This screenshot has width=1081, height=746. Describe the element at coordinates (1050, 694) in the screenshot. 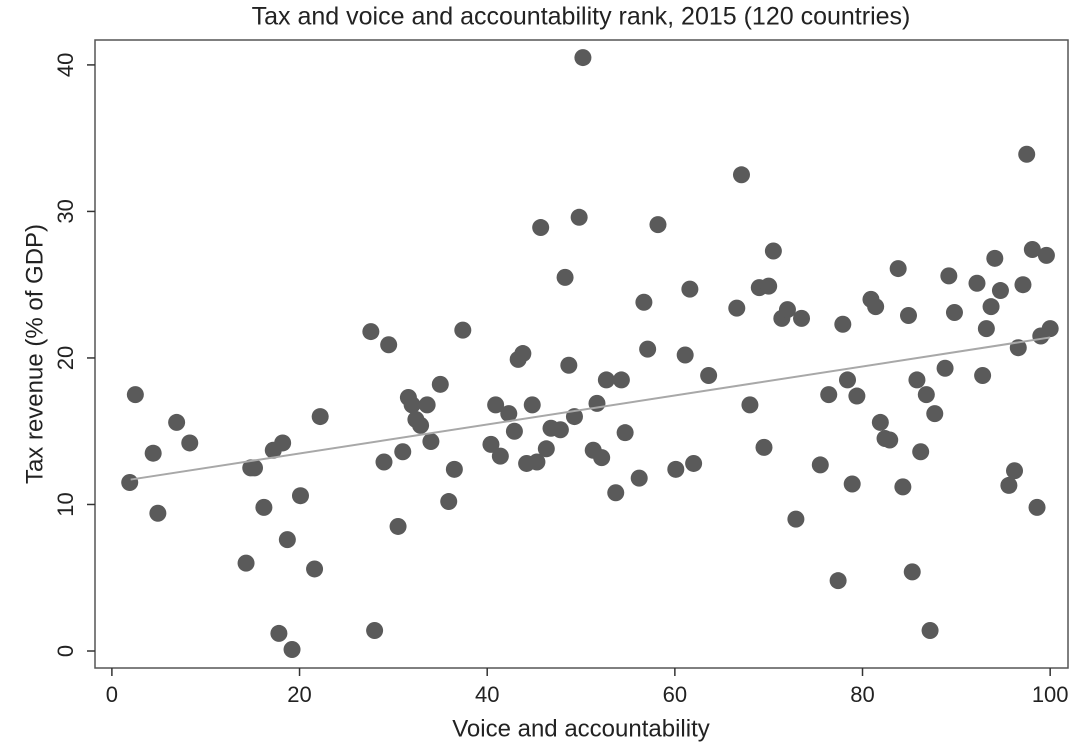

I see `x-tick-label: 100` at that location.